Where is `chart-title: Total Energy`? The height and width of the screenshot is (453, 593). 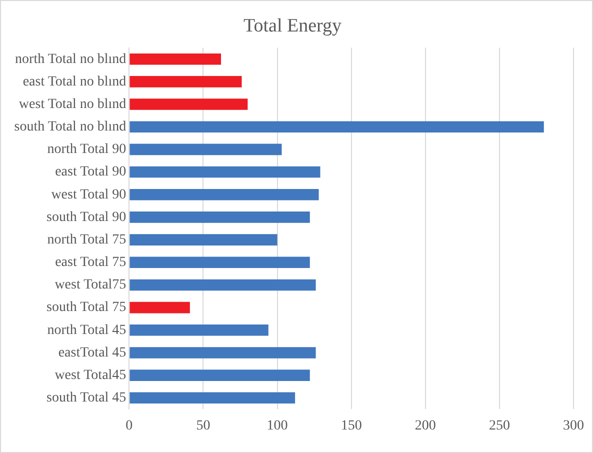 chart-title: Total Energy is located at coordinates (292, 25).